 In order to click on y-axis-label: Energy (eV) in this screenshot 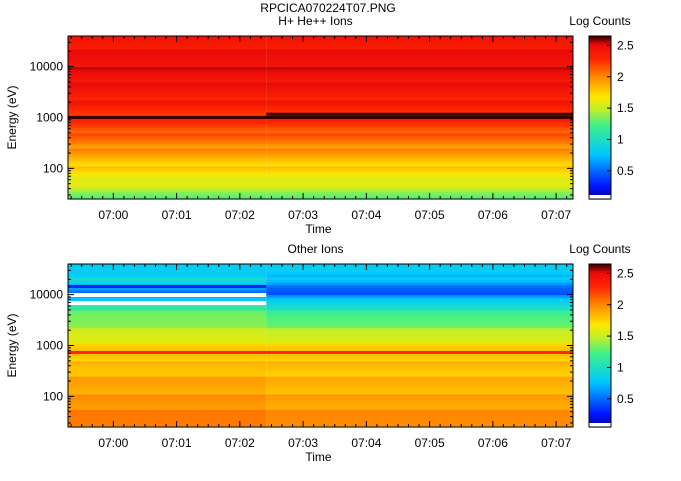, I will do `click(12, 117)`.